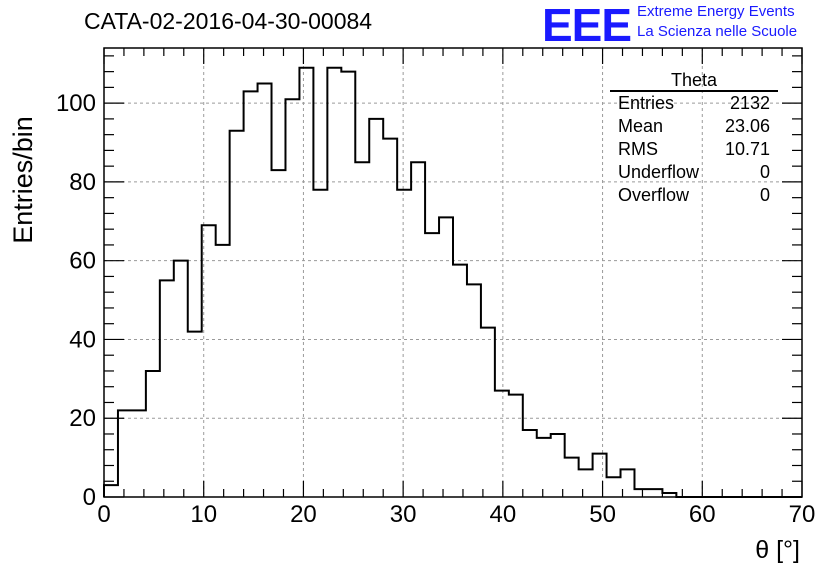 The image size is (836, 572). What do you see at coordinates (641, 126) in the screenshot?
I see `stats-label: Mean` at bounding box center [641, 126].